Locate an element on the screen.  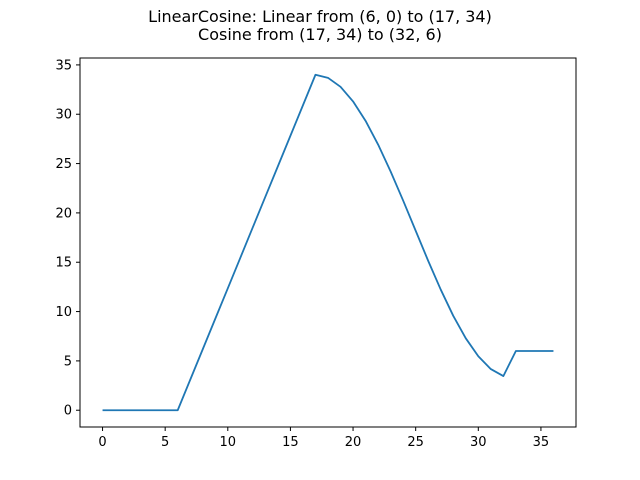
y-axis: 0 5 10 15 20 25 30 35 is located at coordinates (67, 238).